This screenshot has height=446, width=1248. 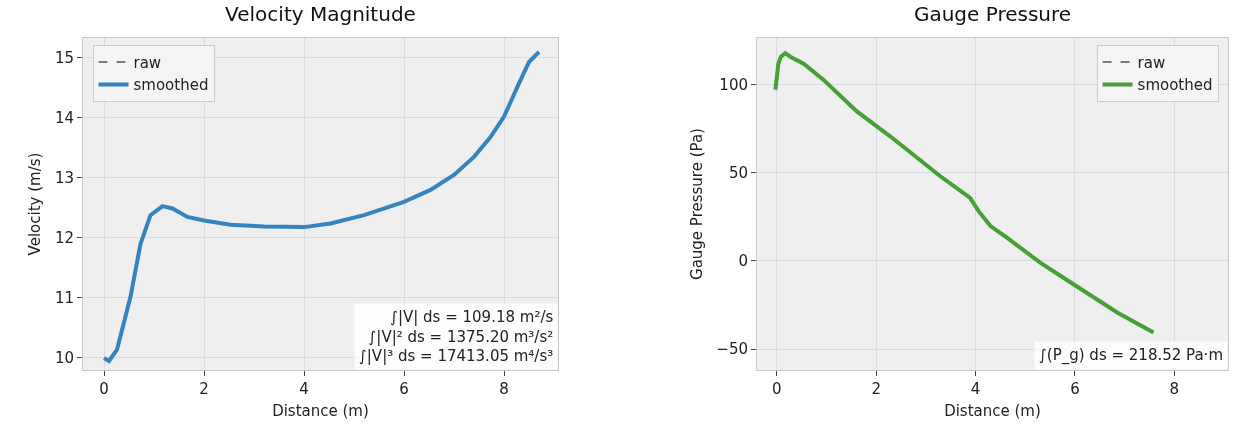 What do you see at coordinates (472, 317) in the screenshot?
I see `annotation: ∫|V| ds = 109.18 m²/s` at bounding box center [472, 317].